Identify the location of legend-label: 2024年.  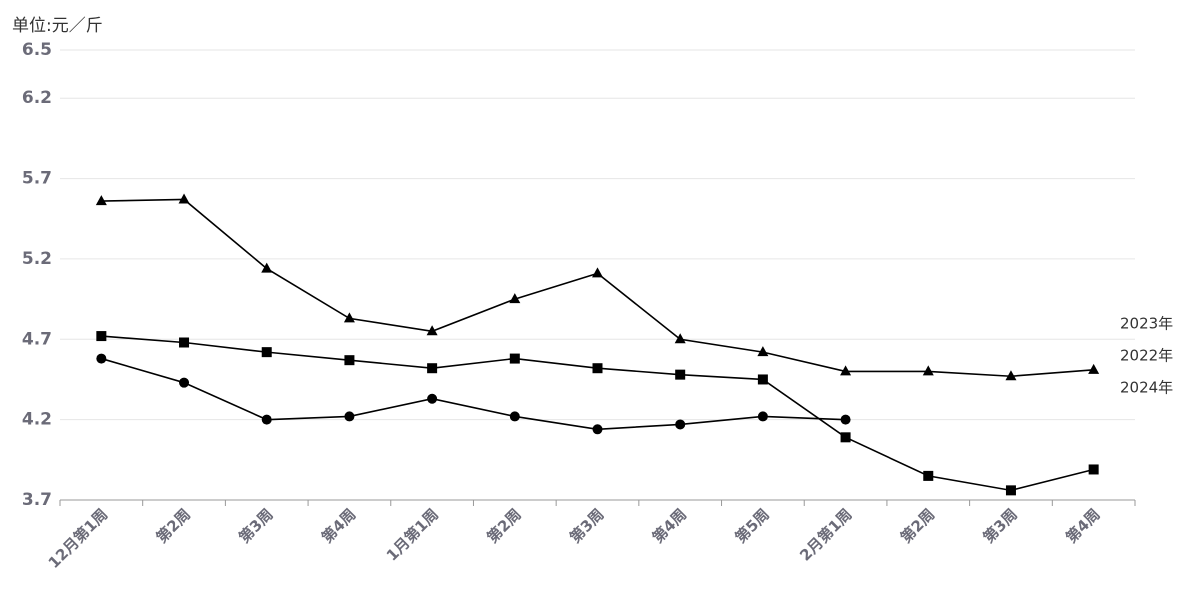
(1146, 388).